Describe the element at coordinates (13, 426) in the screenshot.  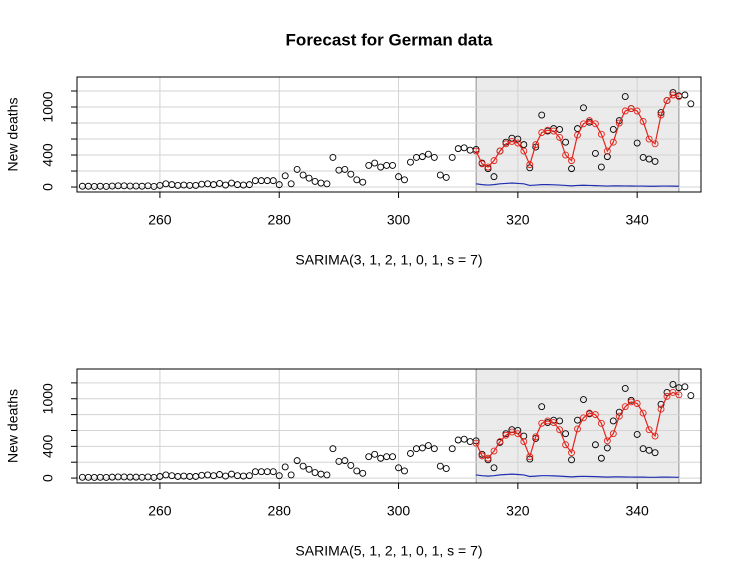
I see `y-axis-label: New deaths` at that location.